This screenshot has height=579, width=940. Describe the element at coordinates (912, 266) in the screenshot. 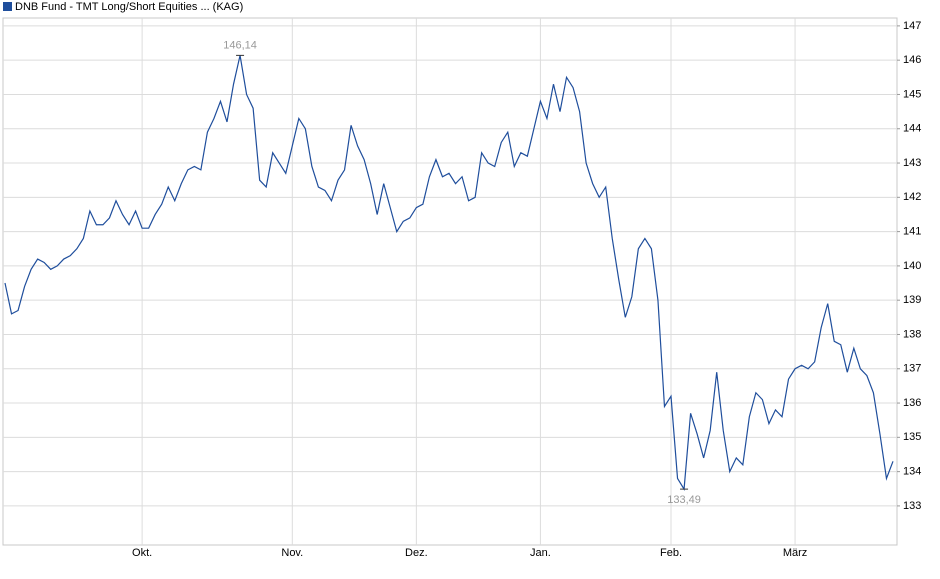

I see `y-tick-label: 140` at that location.